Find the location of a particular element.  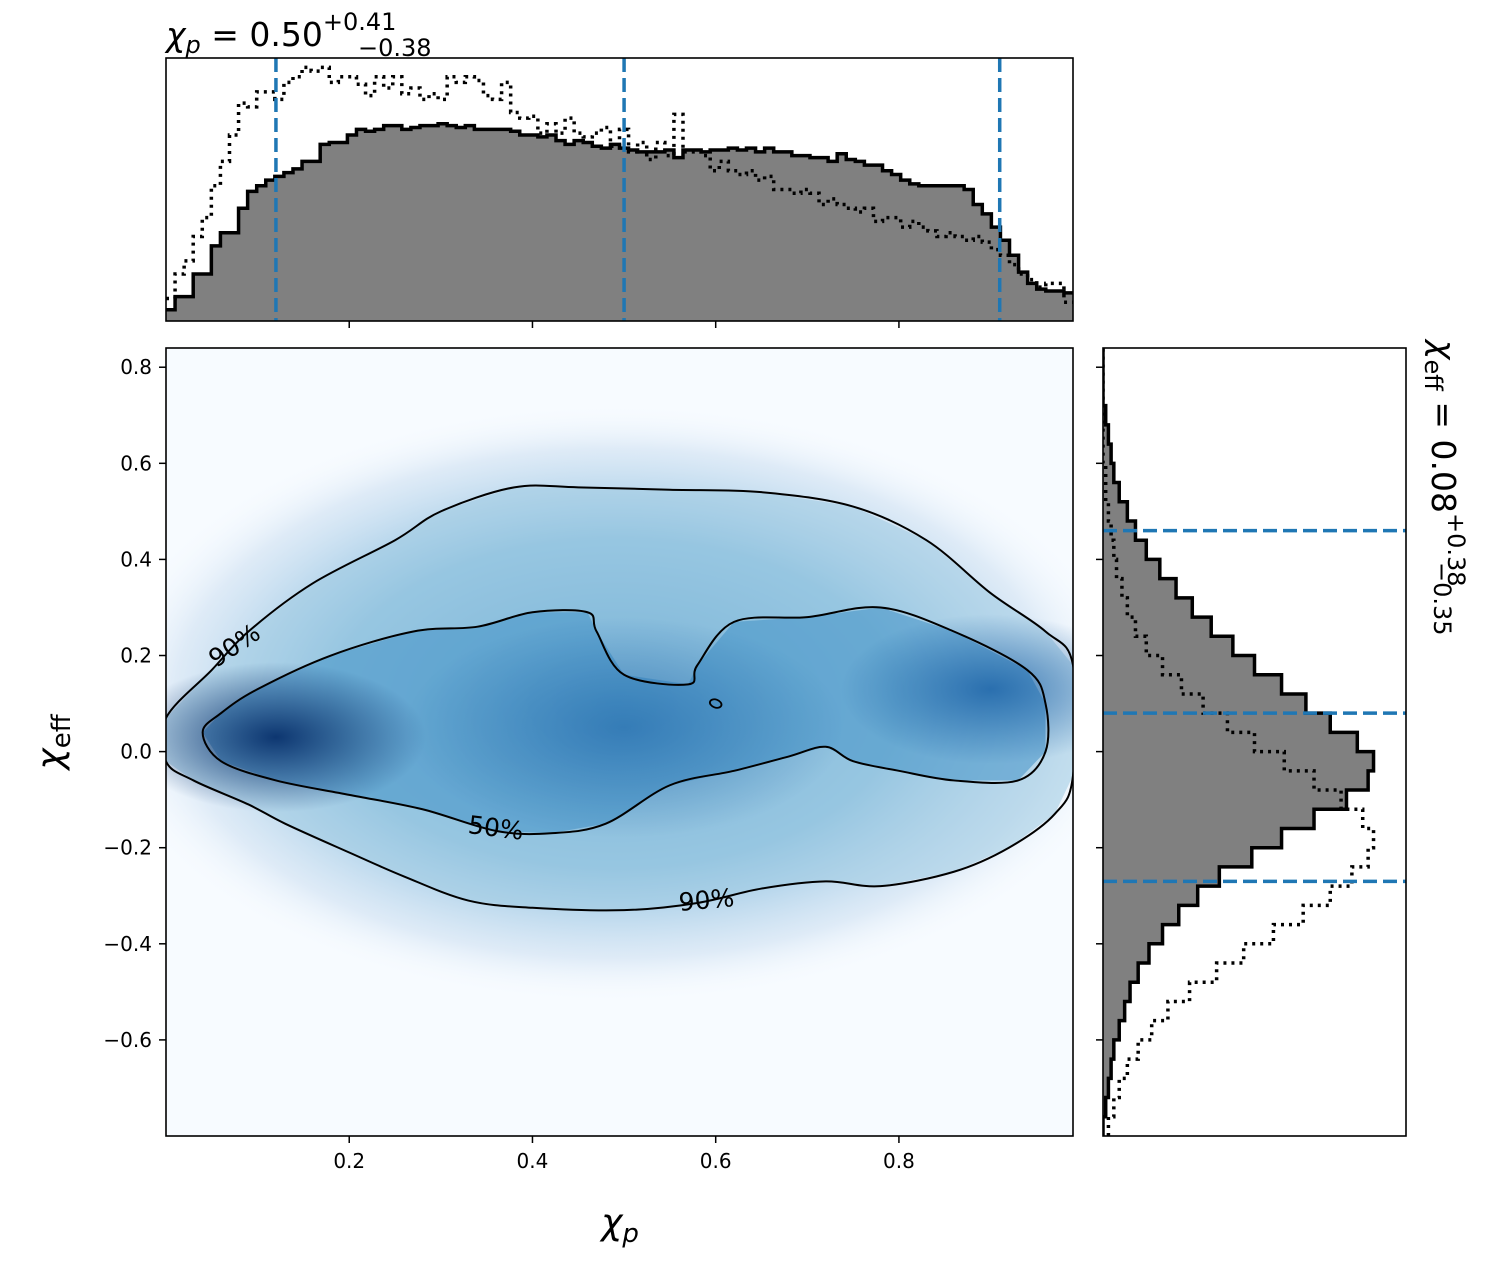

top-posterior-fill is located at coordinates (619, 222).